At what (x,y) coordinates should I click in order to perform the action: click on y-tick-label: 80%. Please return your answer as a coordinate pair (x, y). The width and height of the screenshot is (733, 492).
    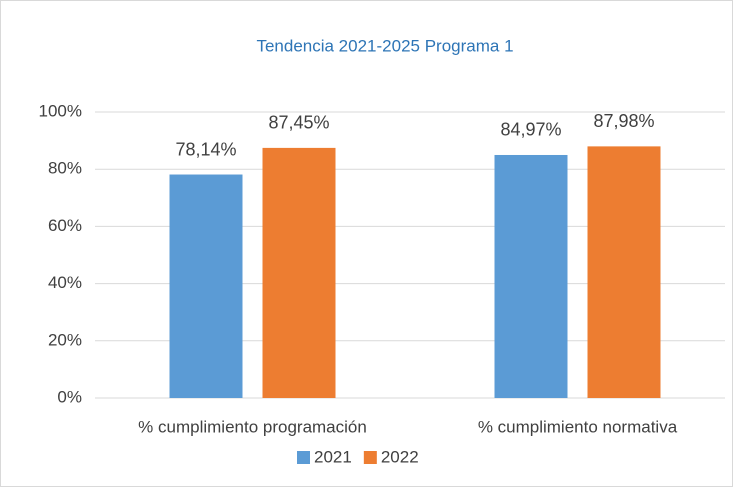
    Looking at the image, I should click on (65, 168).